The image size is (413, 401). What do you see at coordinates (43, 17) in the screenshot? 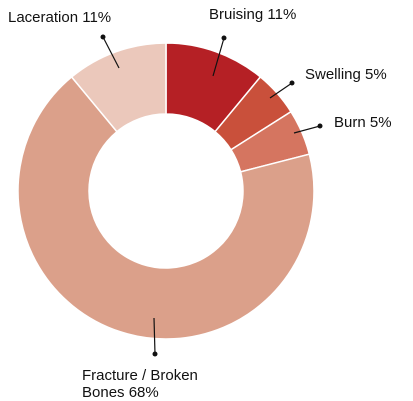
I see `category-name: Laceration` at bounding box center [43, 17].